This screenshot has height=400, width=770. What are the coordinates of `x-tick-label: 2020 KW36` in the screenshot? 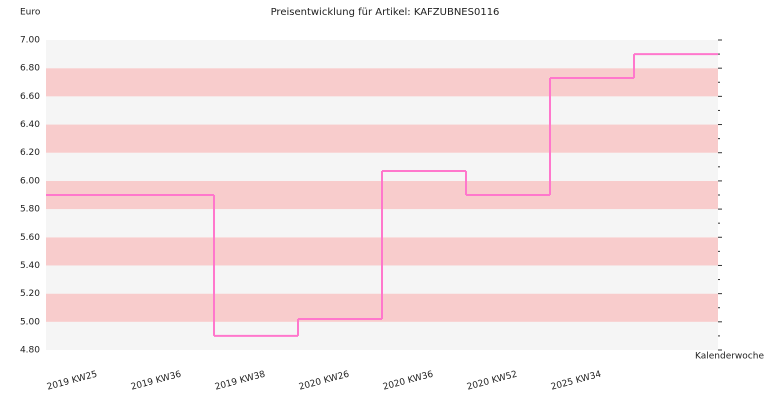 It's located at (408, 381).